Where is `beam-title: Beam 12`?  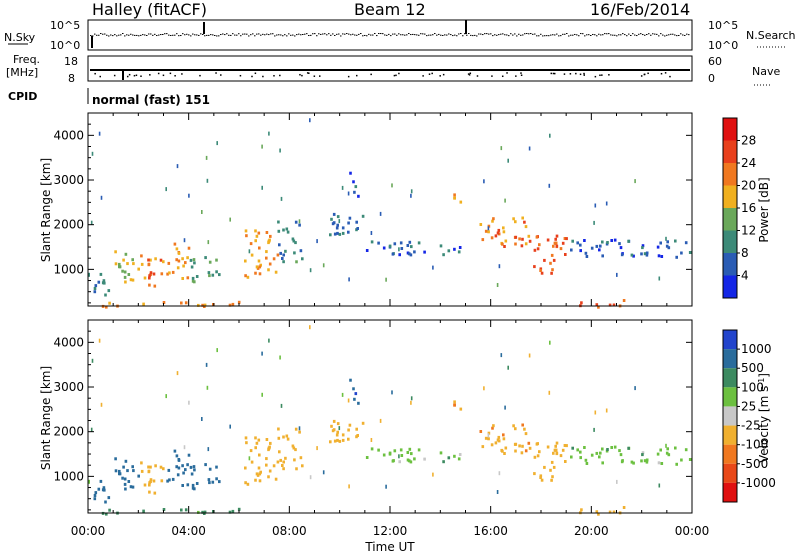 beam-title: Beam 12 is located at coordinates (390, 9).